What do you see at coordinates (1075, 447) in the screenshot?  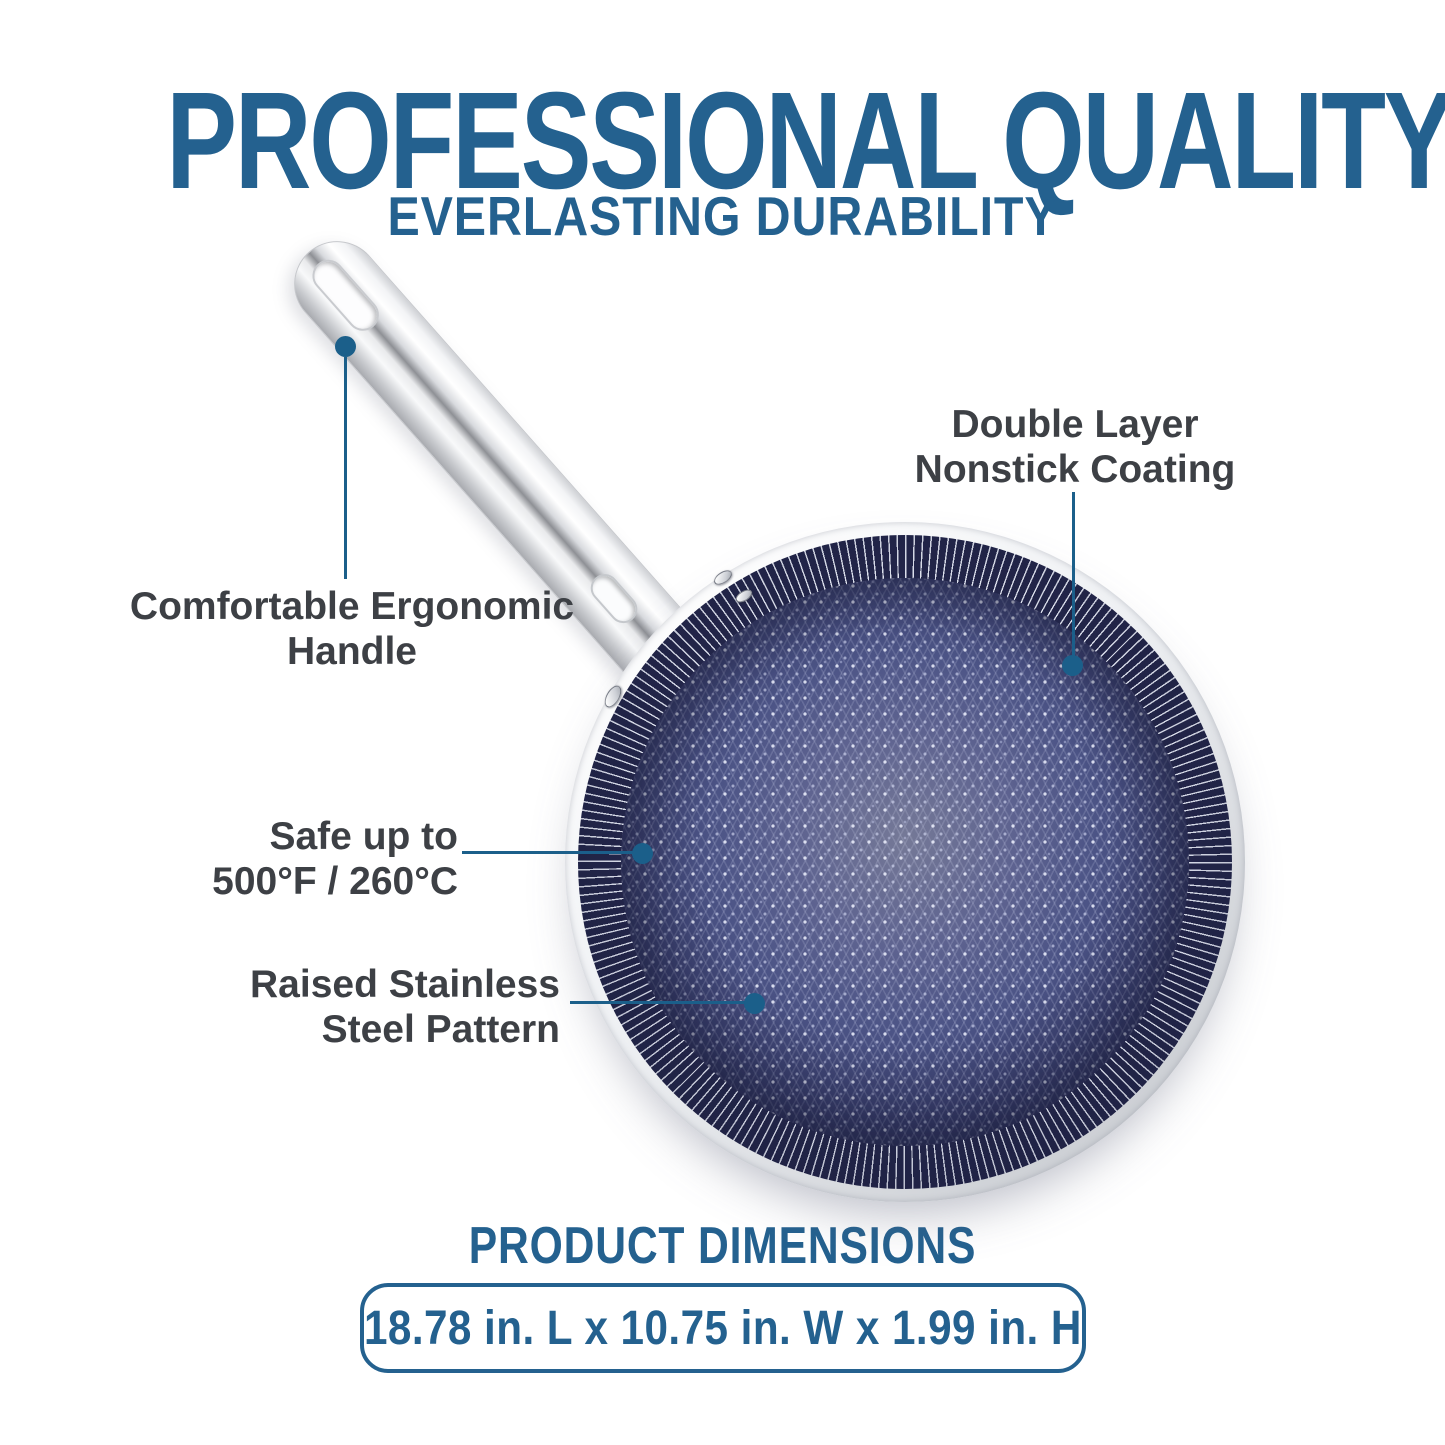 I see `callout-nonstick-coating: Double Layer Nonstick Coating` at bounding box center [1075, 447].